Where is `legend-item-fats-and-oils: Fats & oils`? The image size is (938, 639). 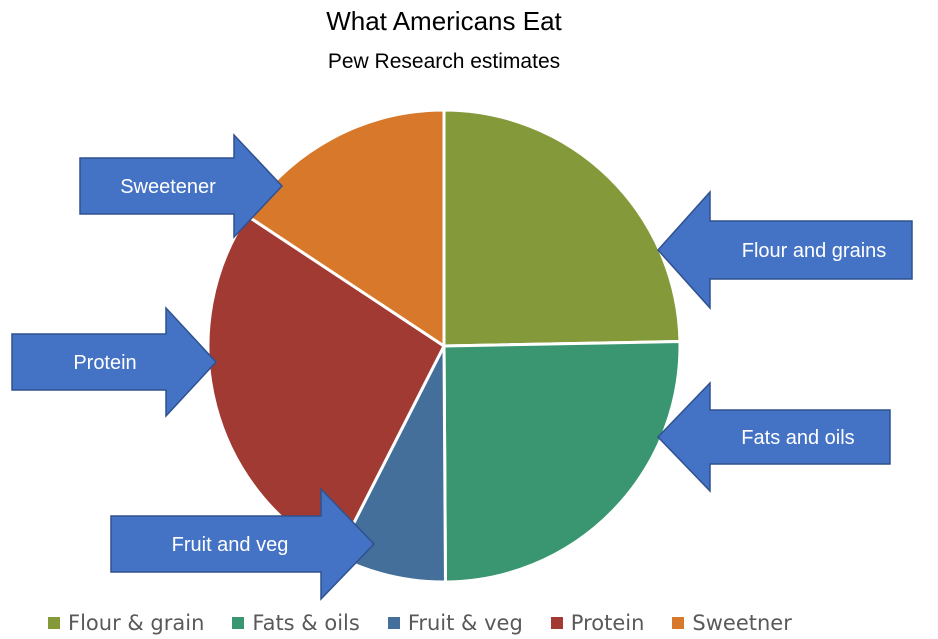
legend-item-fats-and-oils: Fats & oils is located at coordinates (296, 623).